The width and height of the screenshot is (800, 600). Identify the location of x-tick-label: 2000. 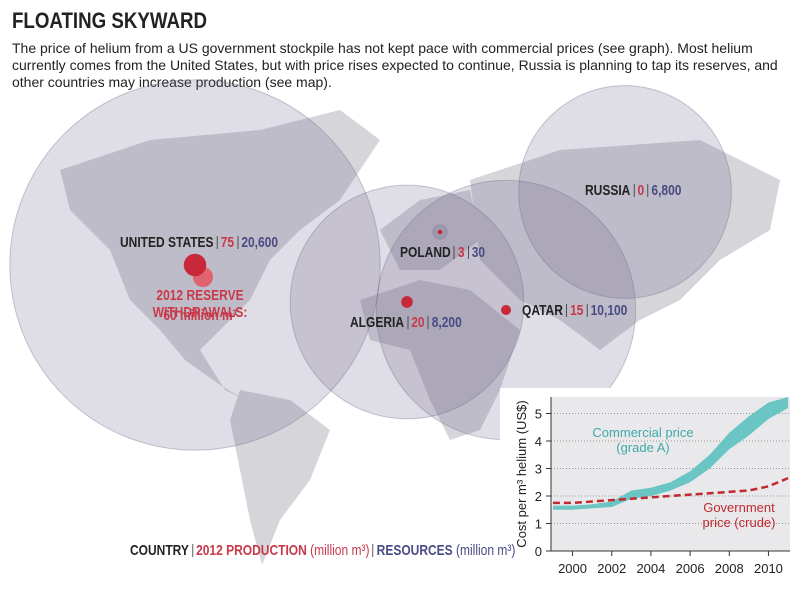
(572, 568).